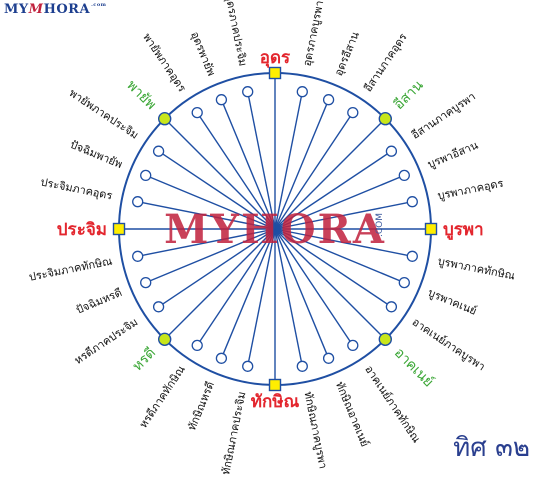 This screenshot has width=550, height=482. Describe the element at coordinates (316, 430) in the screenshot. I see `direction-label-dir-15: ทักษิณภาคบูรพา` at that location.